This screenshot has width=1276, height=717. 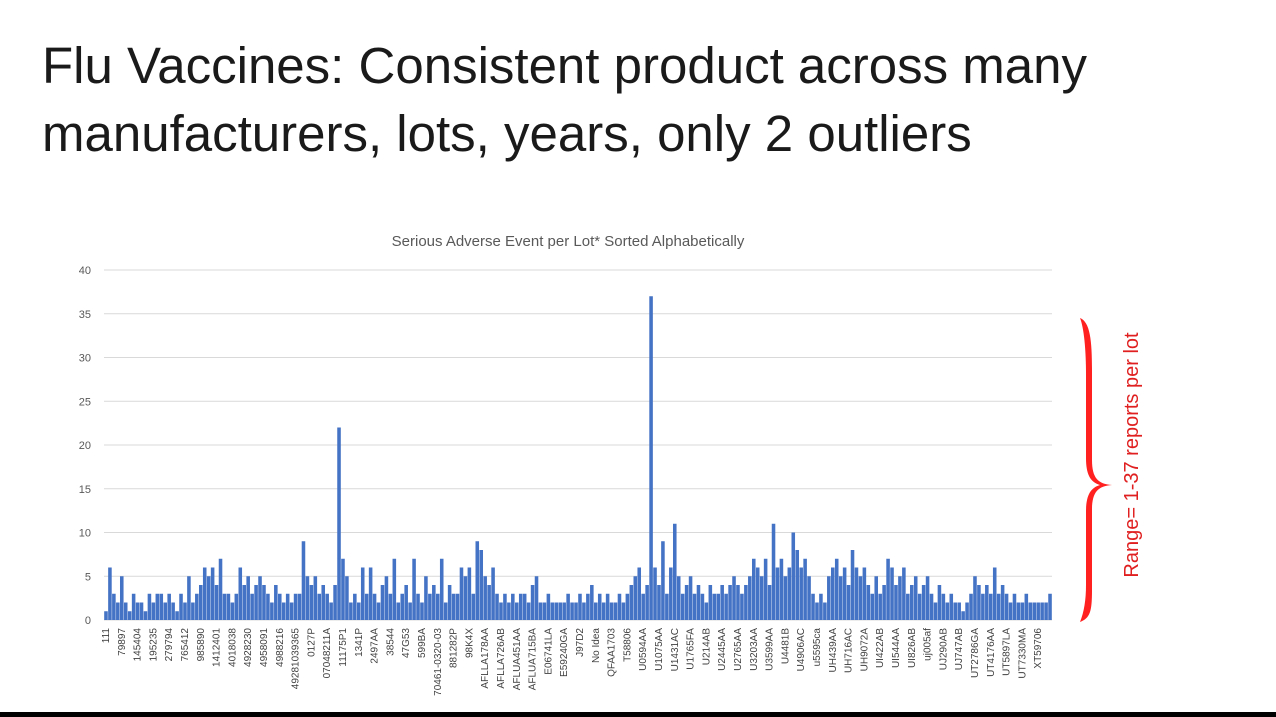 What do you see at coordinates (88, 621) in the screenshot?
I see `y-tick-label: 0` at bounding box center [88, 621].